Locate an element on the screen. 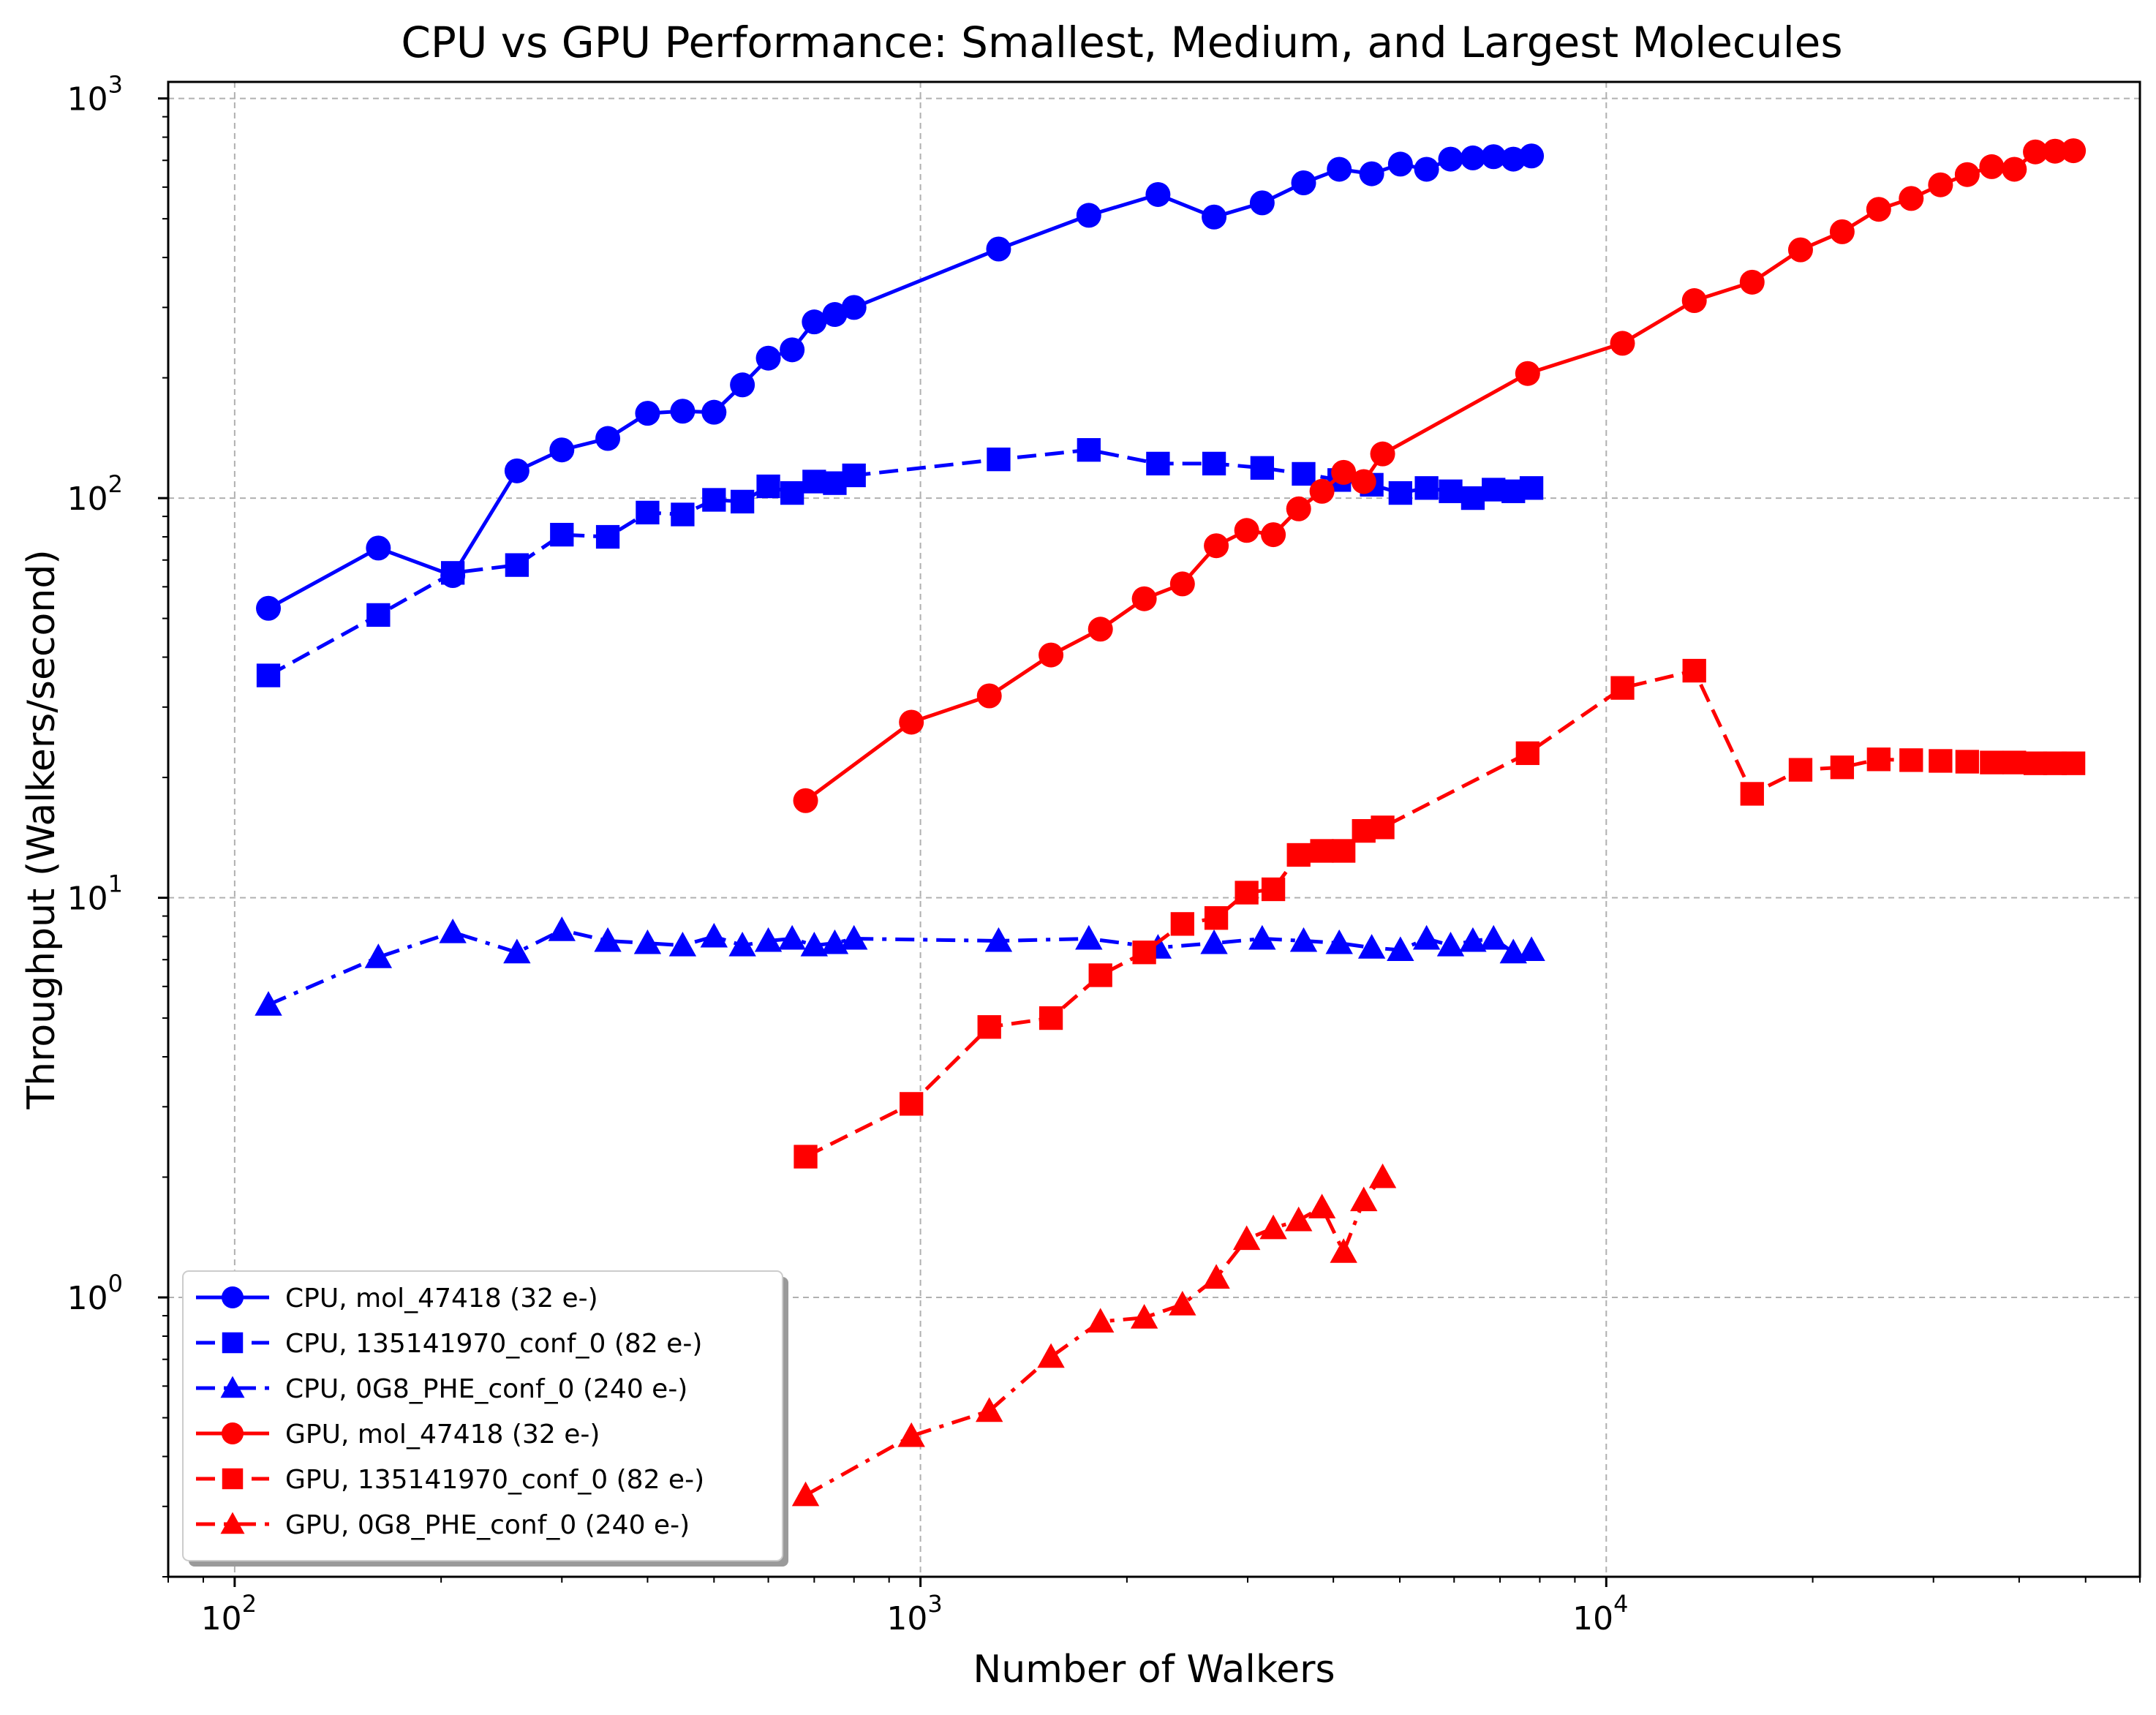 The height and width of the screenshot is (1715, 2156). legend-box is located at coordinates (482, 1415).